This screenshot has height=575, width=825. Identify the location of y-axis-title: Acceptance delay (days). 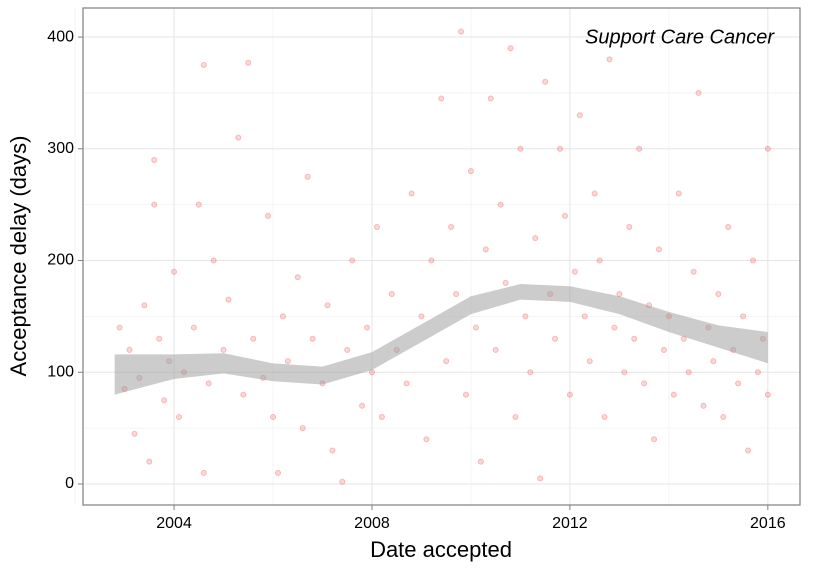
(18, 256).